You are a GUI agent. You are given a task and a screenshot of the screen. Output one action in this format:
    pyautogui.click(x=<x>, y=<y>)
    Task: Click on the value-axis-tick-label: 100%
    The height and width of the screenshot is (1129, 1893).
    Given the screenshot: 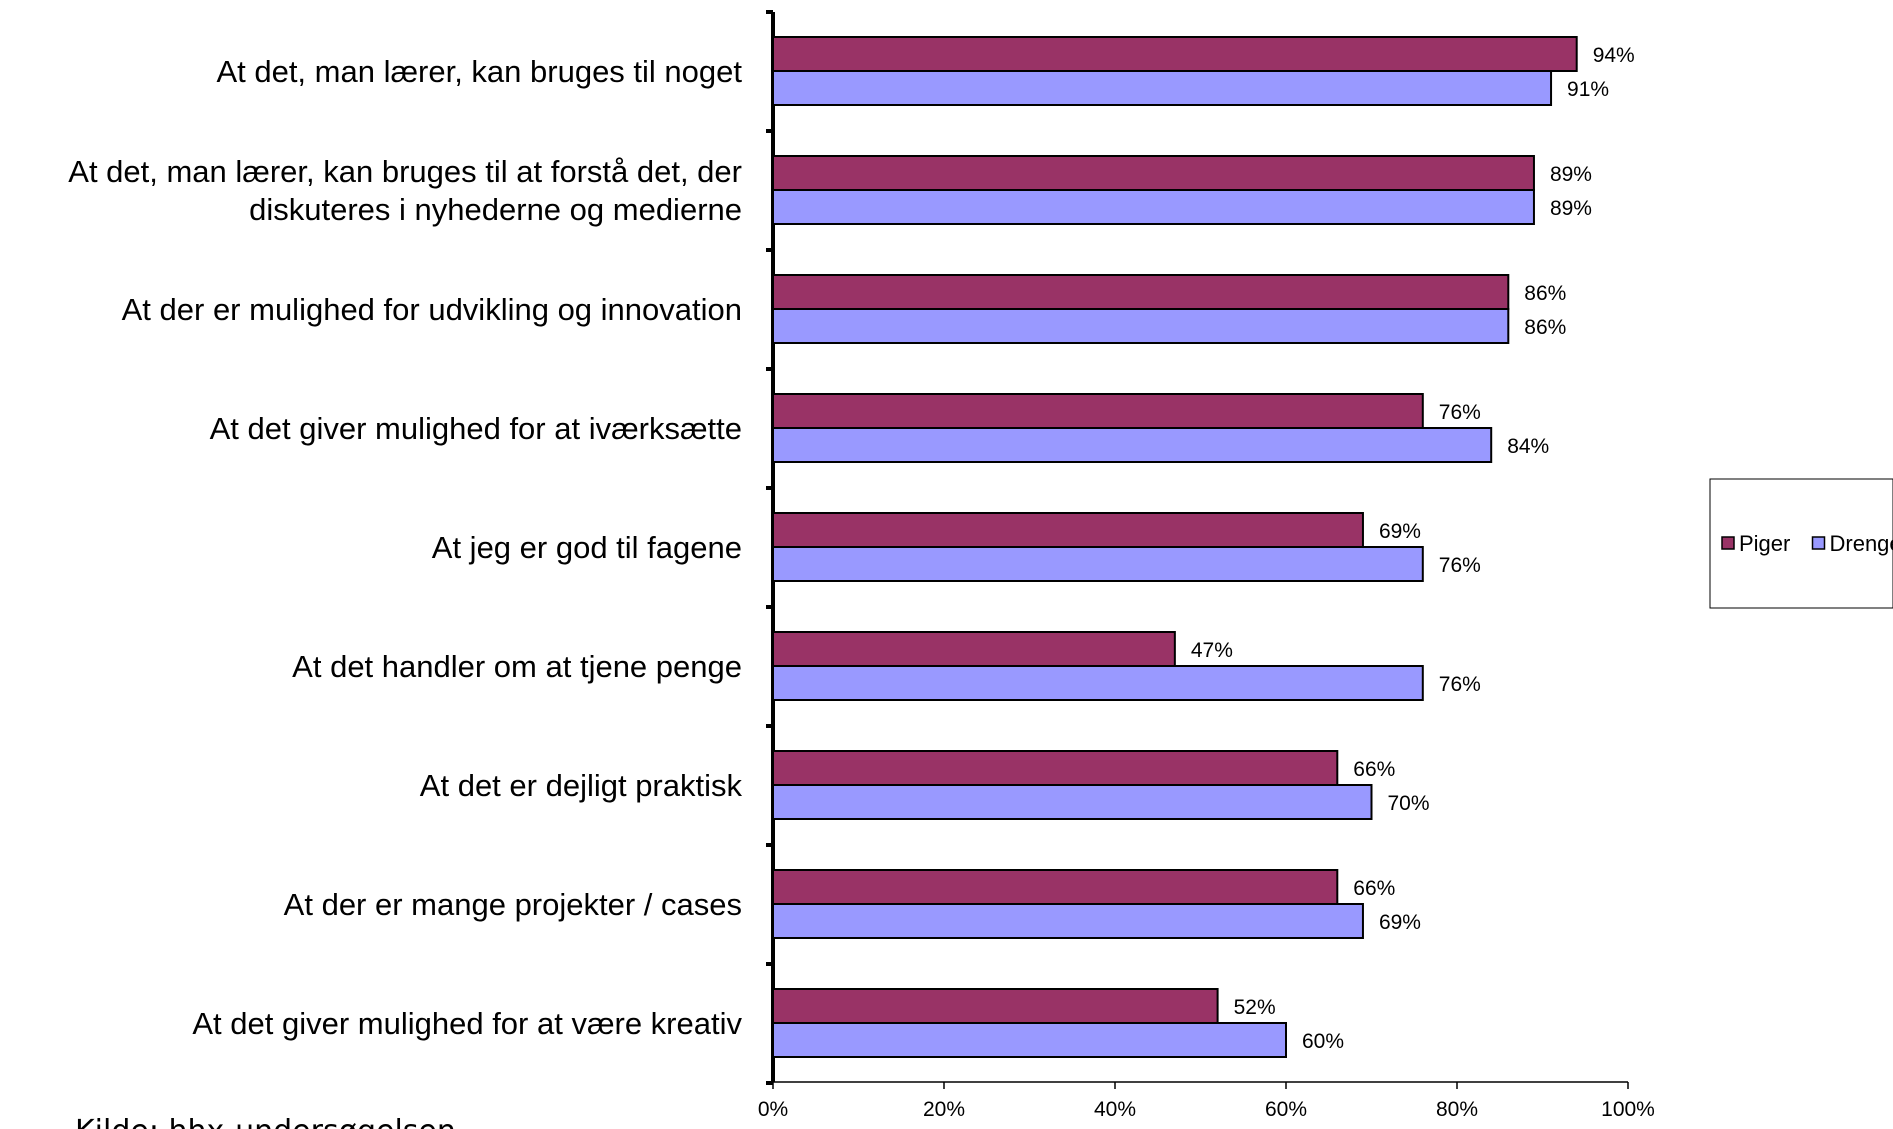 What is the action you would take?
    pyautogui.click(x=1628, y=1109)
    